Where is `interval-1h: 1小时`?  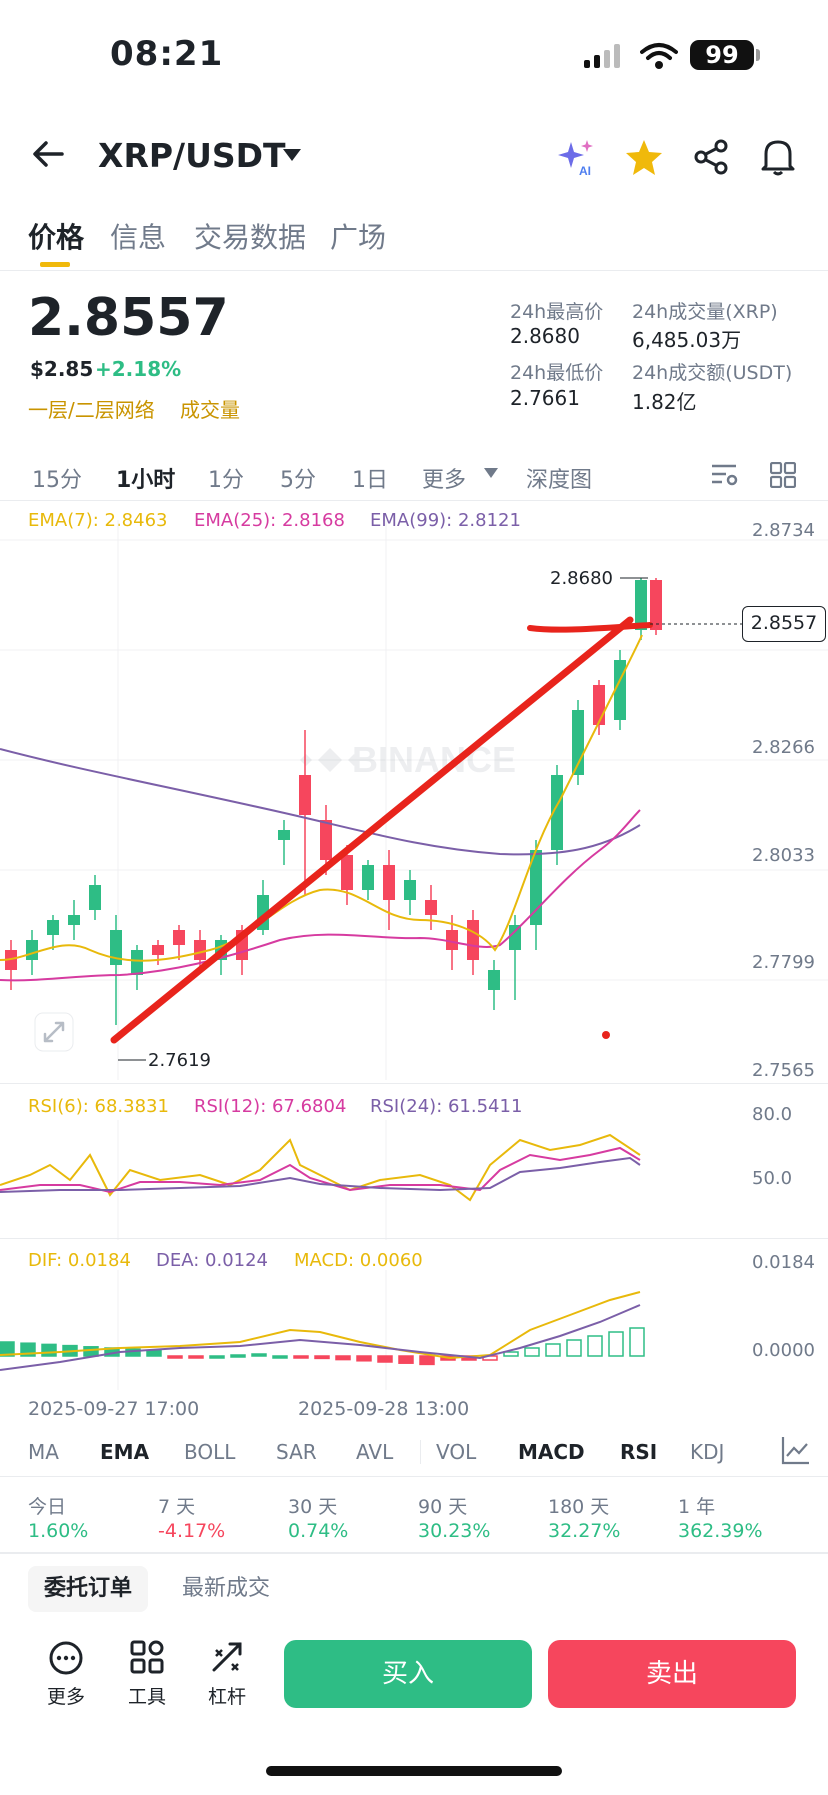
interval-1h: 1小时 is located at coordinates (146, 480).